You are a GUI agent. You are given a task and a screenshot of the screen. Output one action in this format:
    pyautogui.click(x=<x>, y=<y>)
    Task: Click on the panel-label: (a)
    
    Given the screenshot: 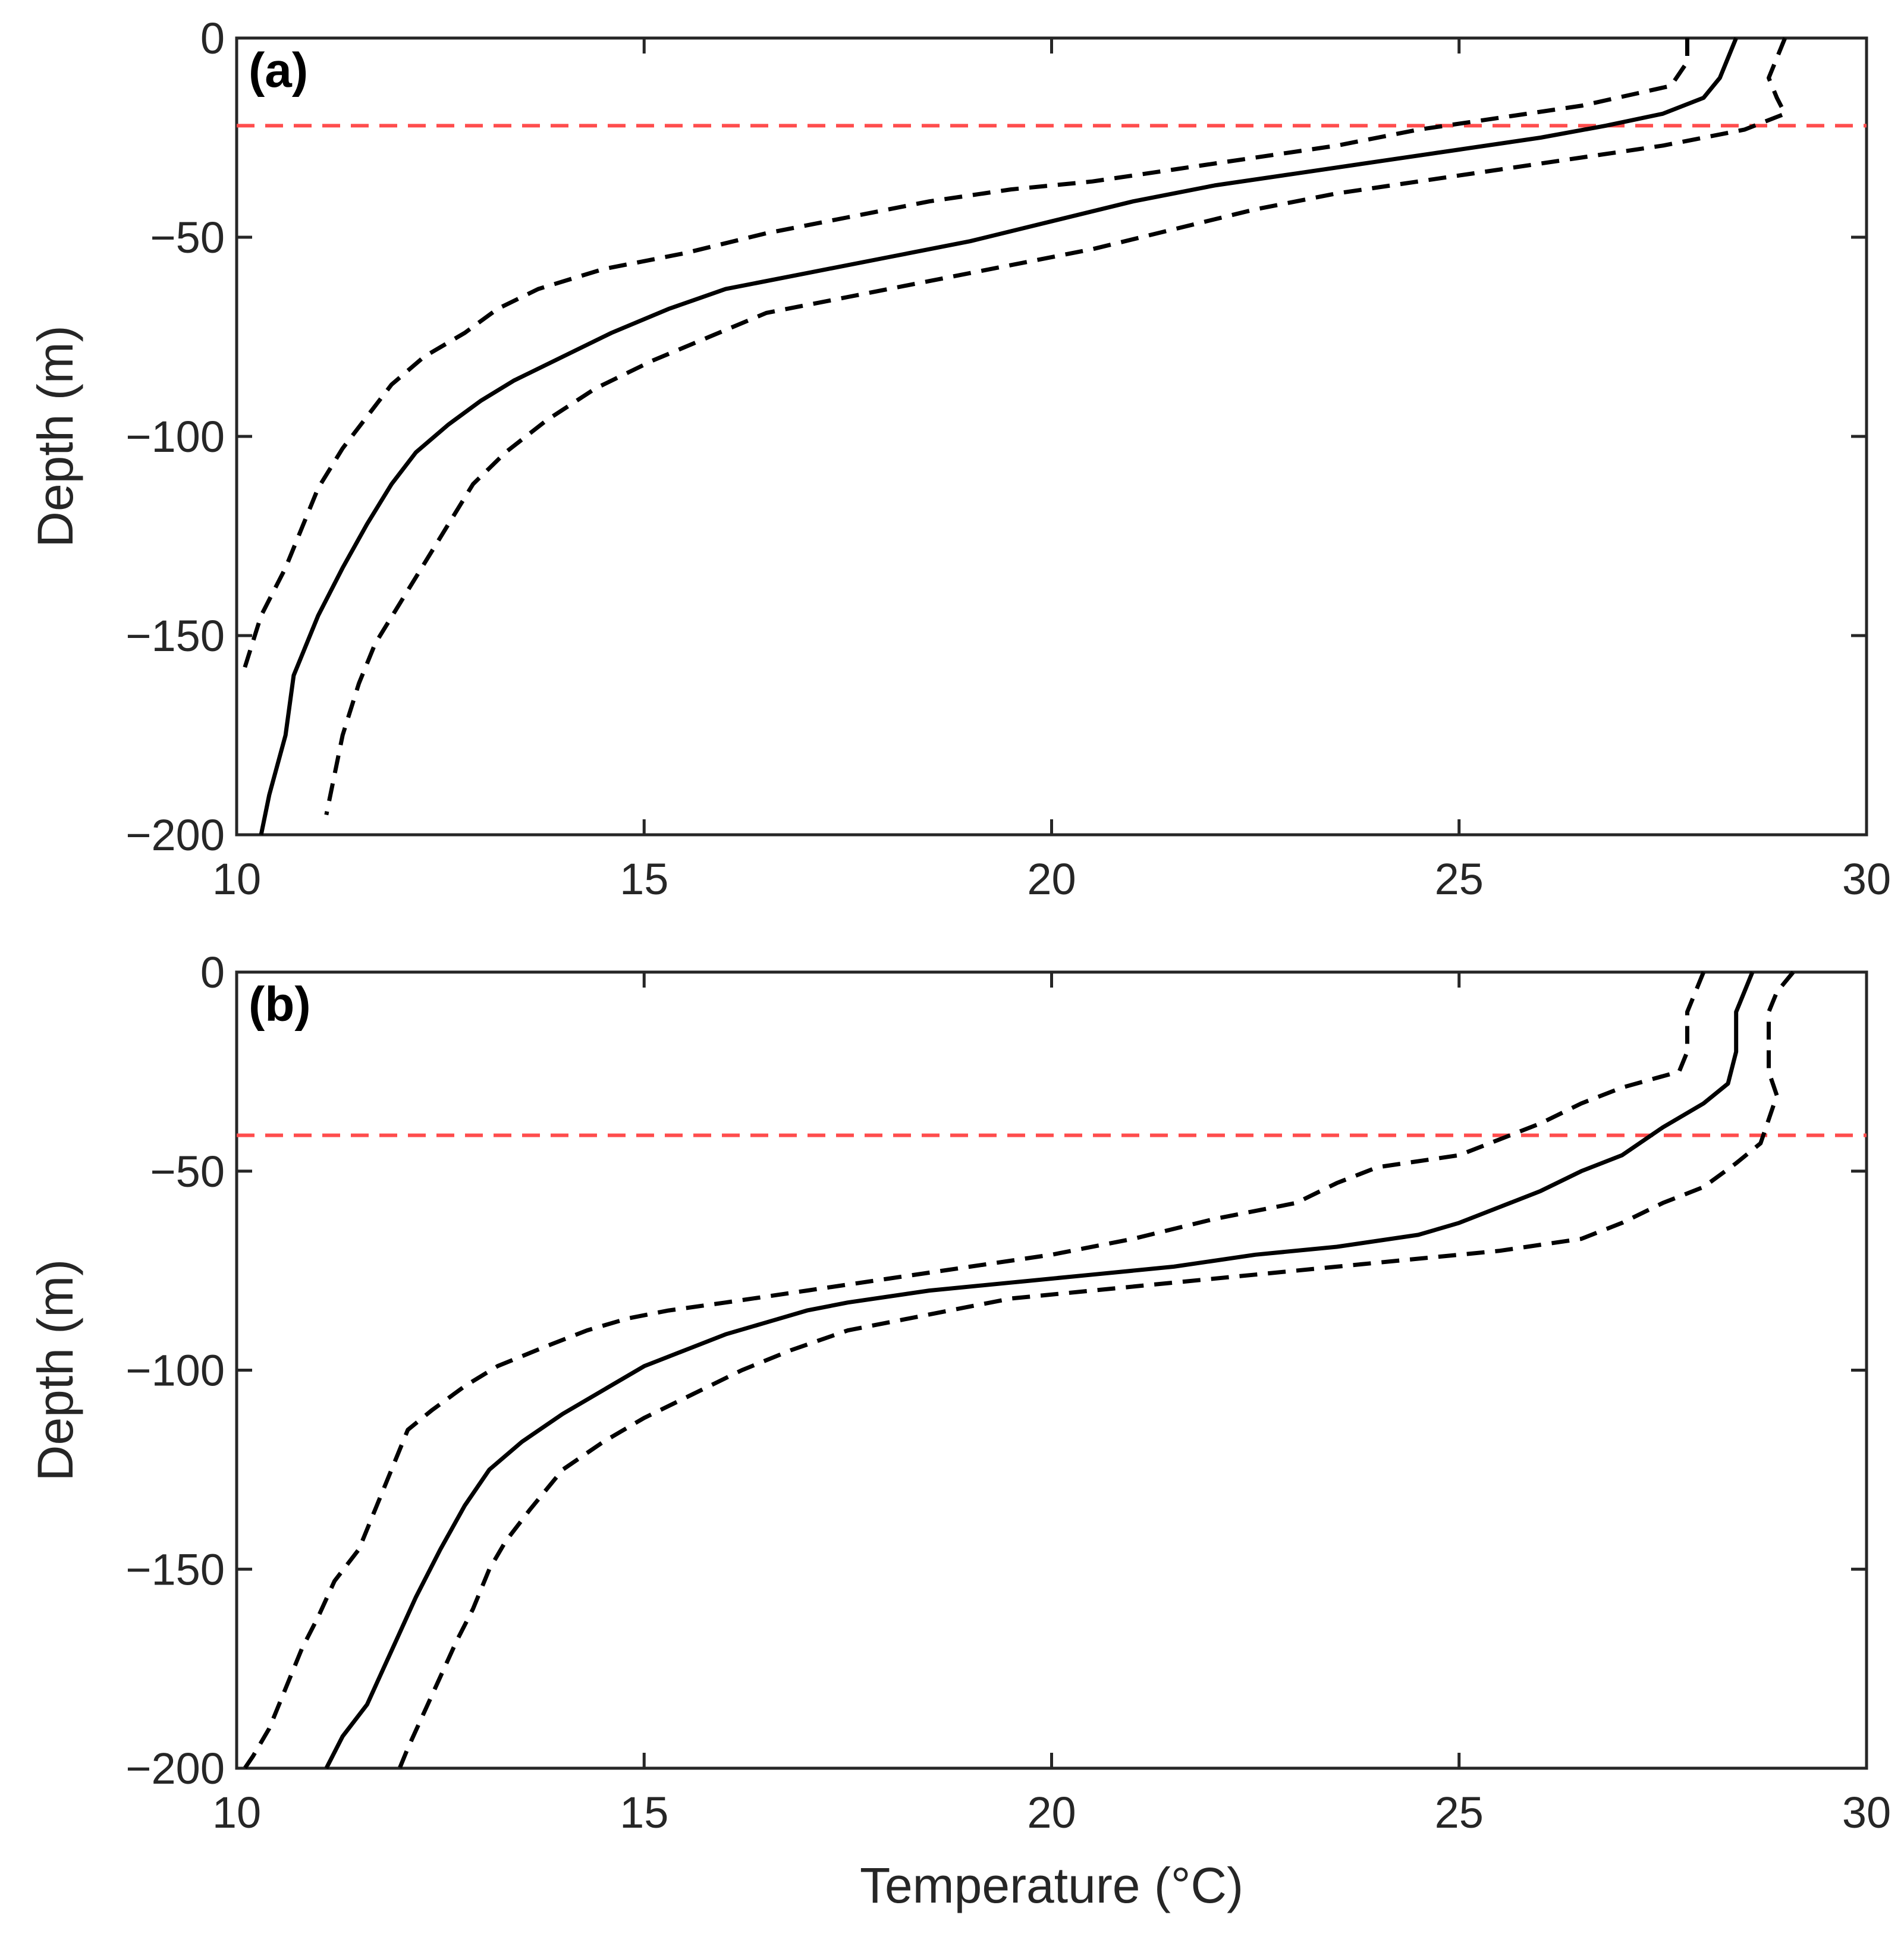 What is the action you would take?
    pyautogui.click(x=278, y=70)
    